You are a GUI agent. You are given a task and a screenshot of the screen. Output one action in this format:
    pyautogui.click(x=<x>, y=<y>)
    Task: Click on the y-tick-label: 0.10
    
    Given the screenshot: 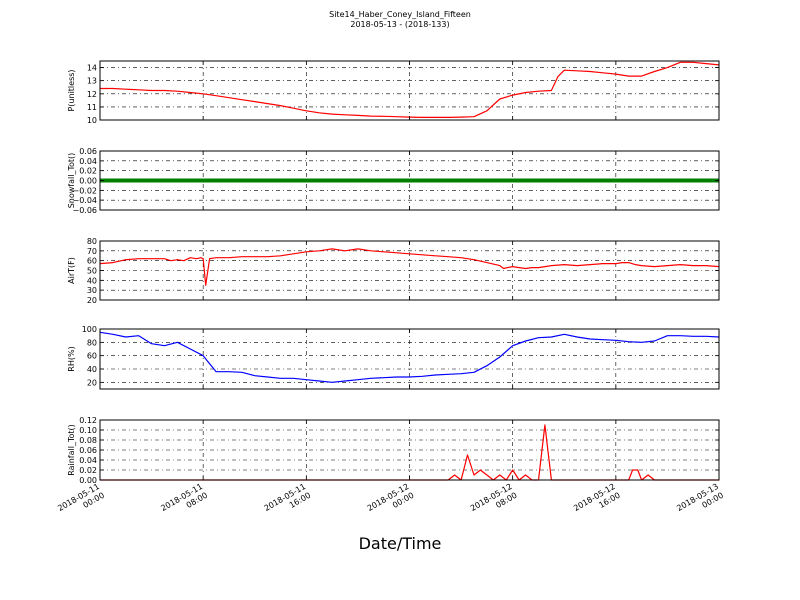 What is the action you would take?
    pyautogui.click(x=88, y=430)
    